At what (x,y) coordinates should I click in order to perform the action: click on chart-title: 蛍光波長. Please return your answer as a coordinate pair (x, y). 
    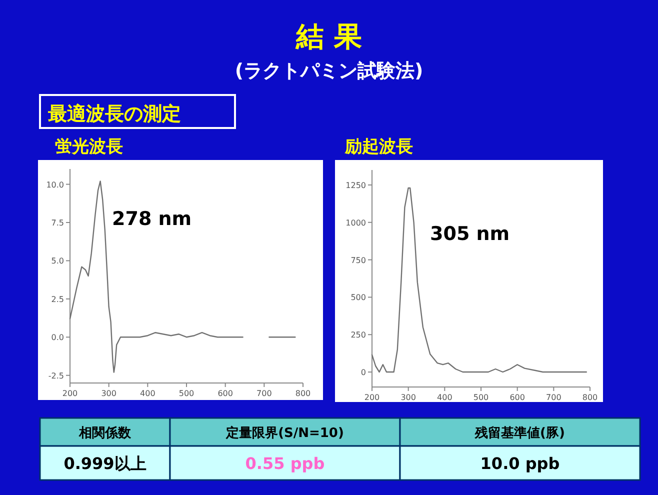
    Looking at the image, I should click on (89, 147).